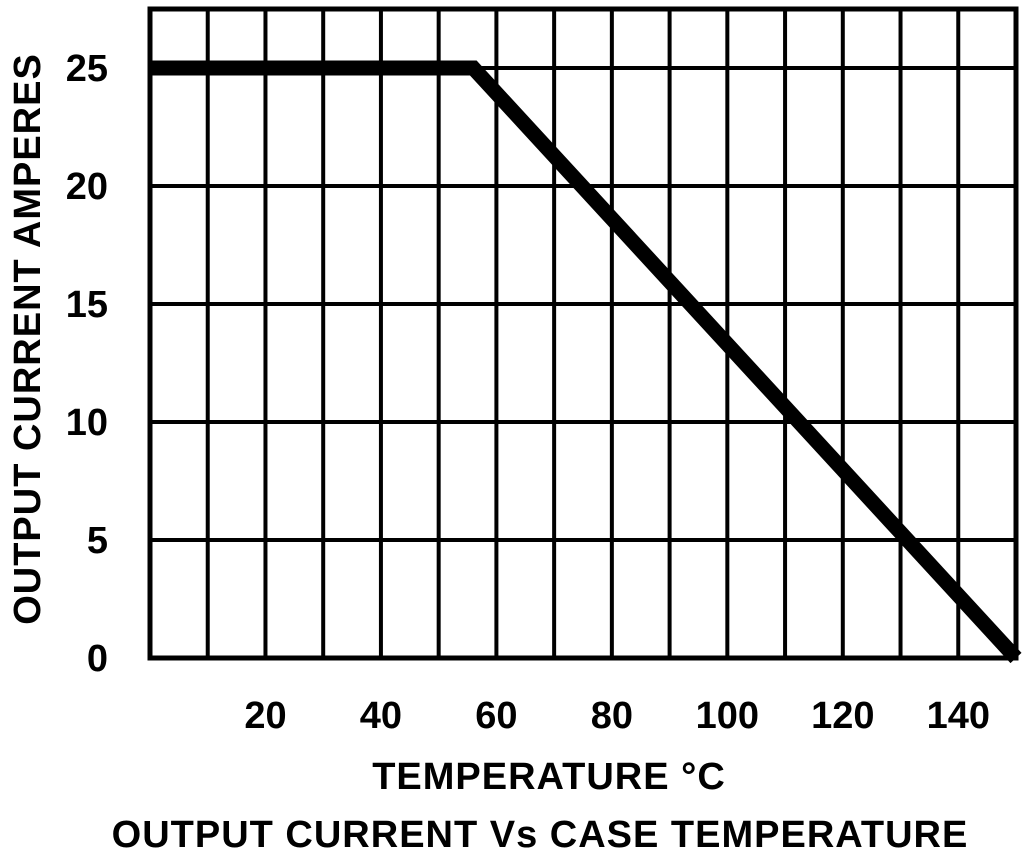 The height and width of the screenshot is (859, 1024). Describe the element at coordinates (97, 659) in the screenshot. I see `y-tick-label: 0` at that location.